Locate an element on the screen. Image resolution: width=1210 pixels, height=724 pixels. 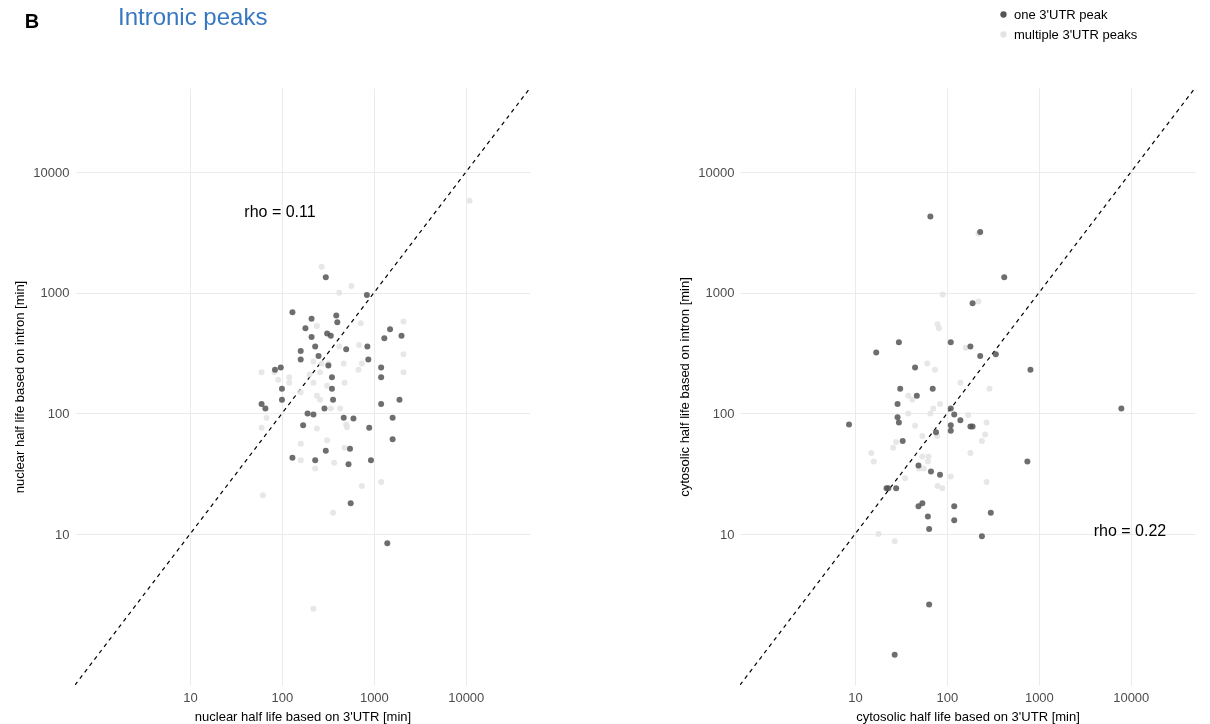
legend-label: one 3'UTR peak is located at coordinates (1061, 14).